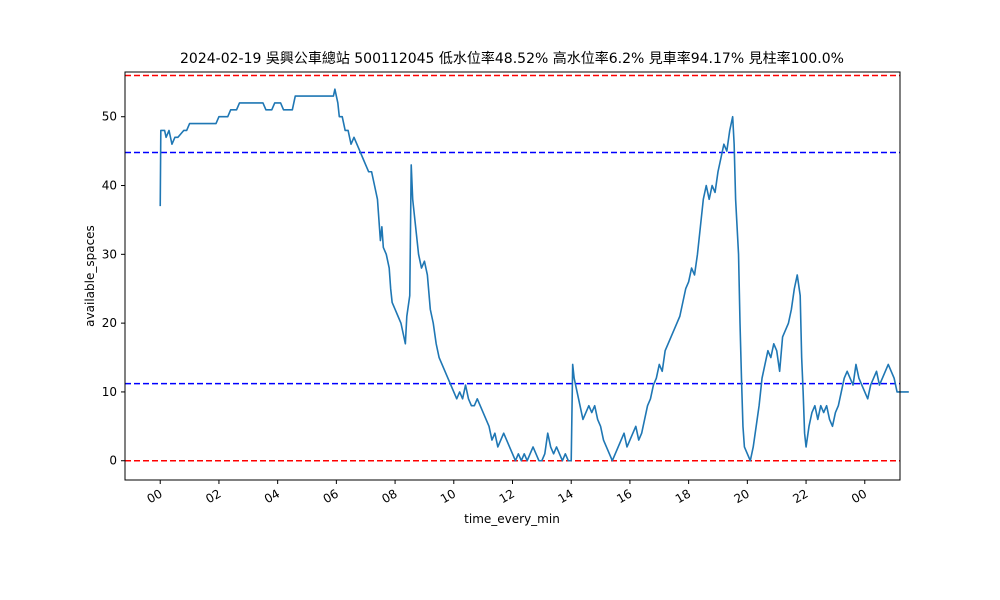  I want to click on x-tick-label: 12, so click(507, 496).